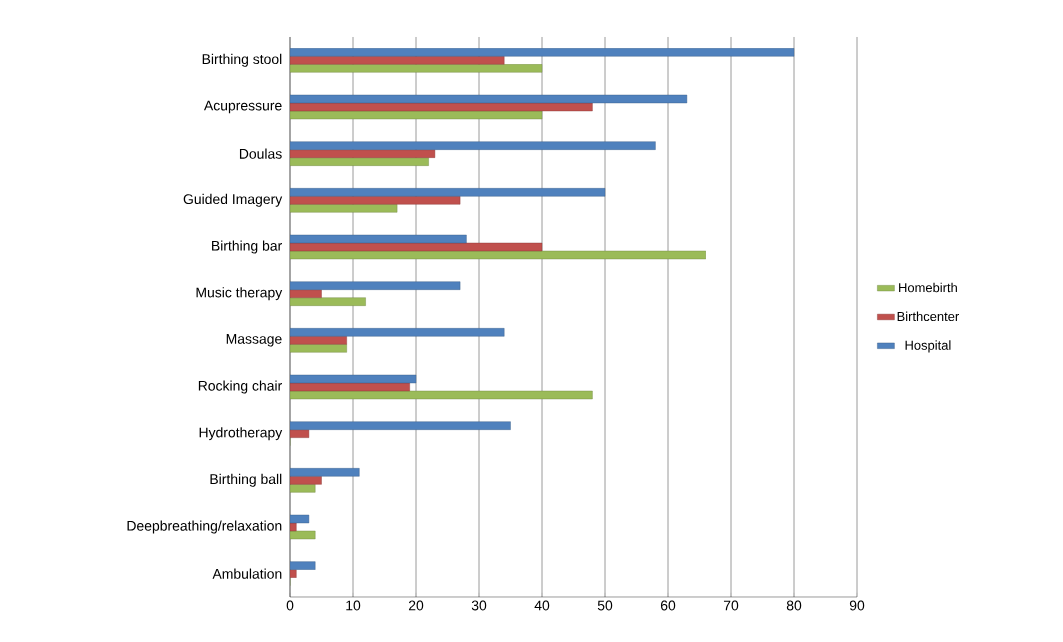 Image resolution: width=1063 pixels, height=642 pixels. What do you see at coordinates (260, 153) in the screenshot?
I see `y-tick-label: Doulas` at bounding box center [260, 153].